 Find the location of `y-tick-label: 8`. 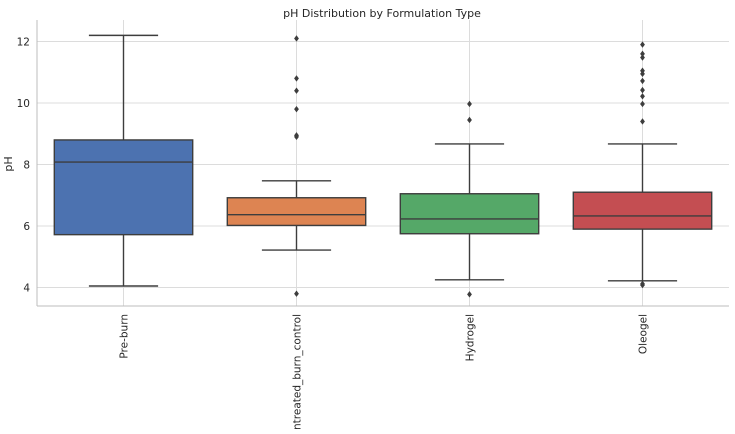

y-tick-label: 8 is located at coordinates (26, 166).